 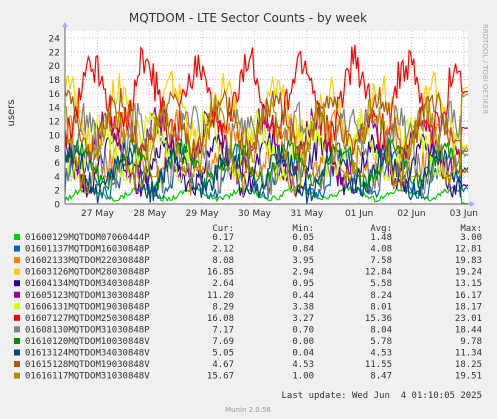 What do you see at coordinates (54, 53) in the screenshot?
I see `y-tick-label: 22` at bounding box center [54, 53].